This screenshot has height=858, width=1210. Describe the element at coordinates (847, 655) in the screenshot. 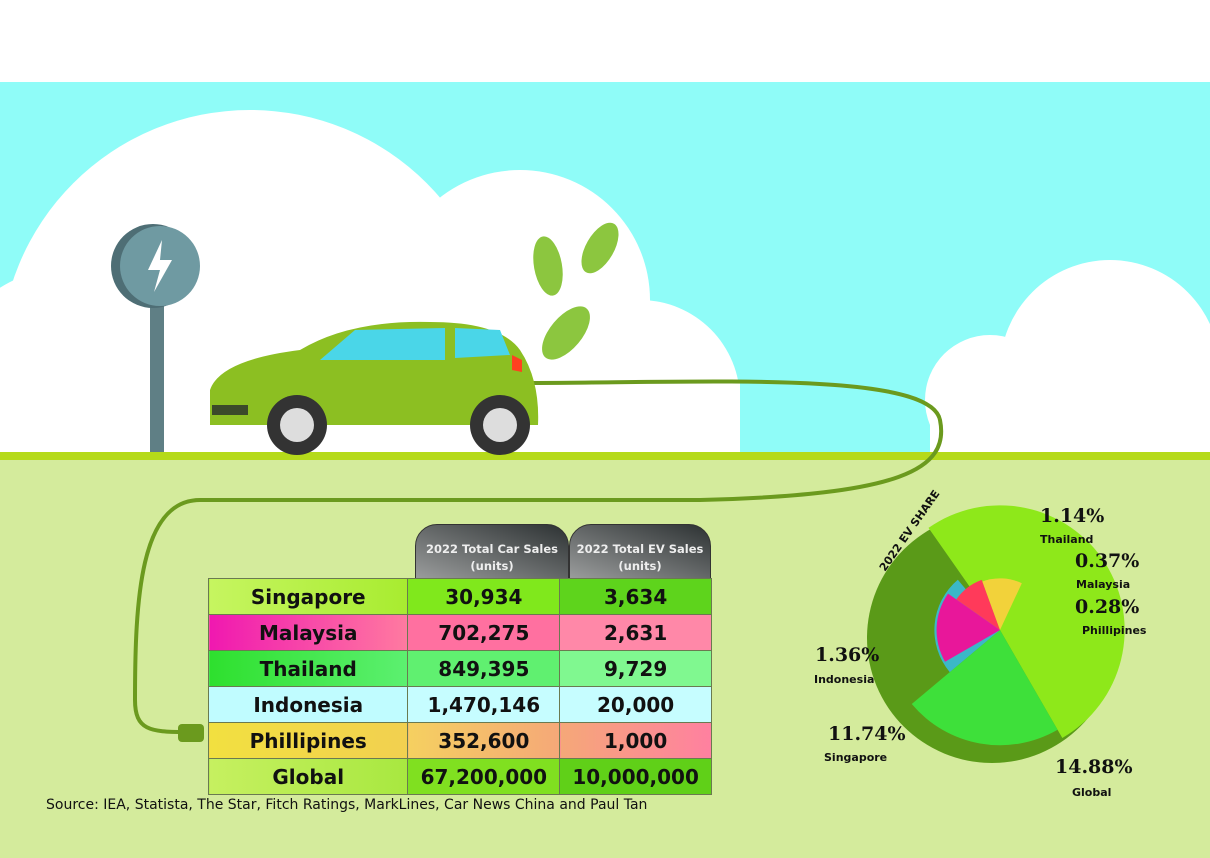

I see `pct-label-indonesia: 1.36%` at that location.